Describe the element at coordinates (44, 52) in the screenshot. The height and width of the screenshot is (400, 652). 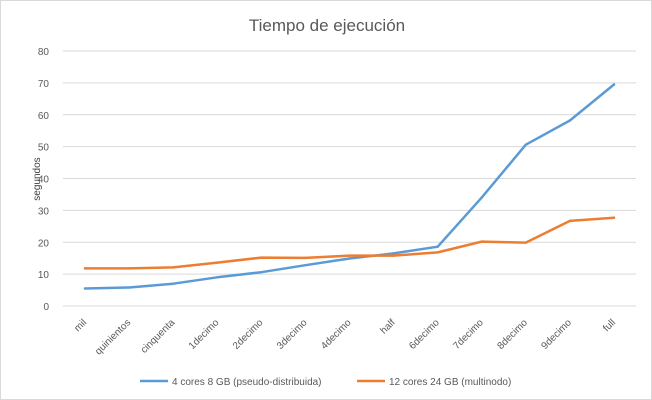
I see `y-tick-label: 80` at that location.